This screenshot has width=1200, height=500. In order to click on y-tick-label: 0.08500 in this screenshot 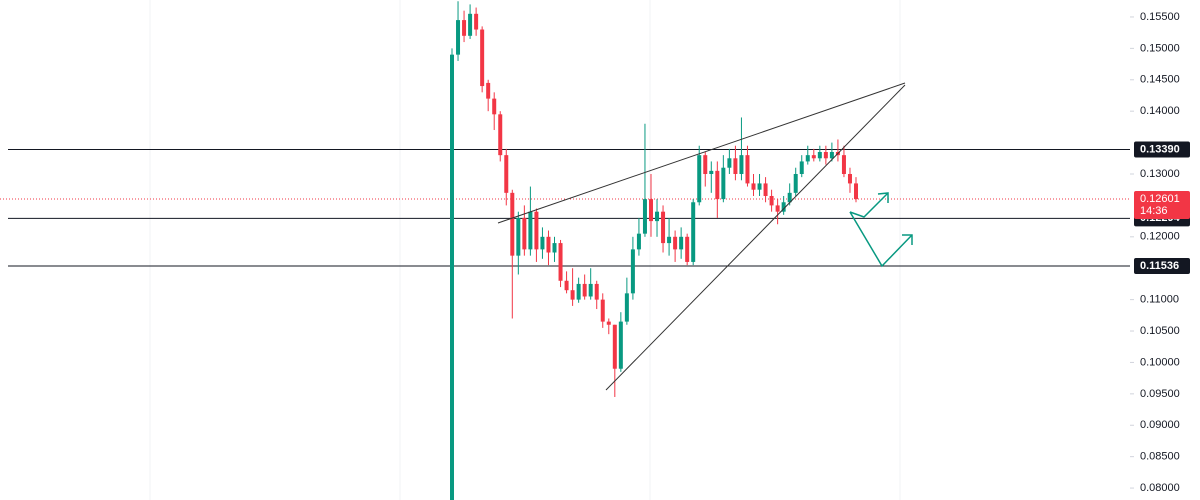, I will do `click(1160, 457)`.